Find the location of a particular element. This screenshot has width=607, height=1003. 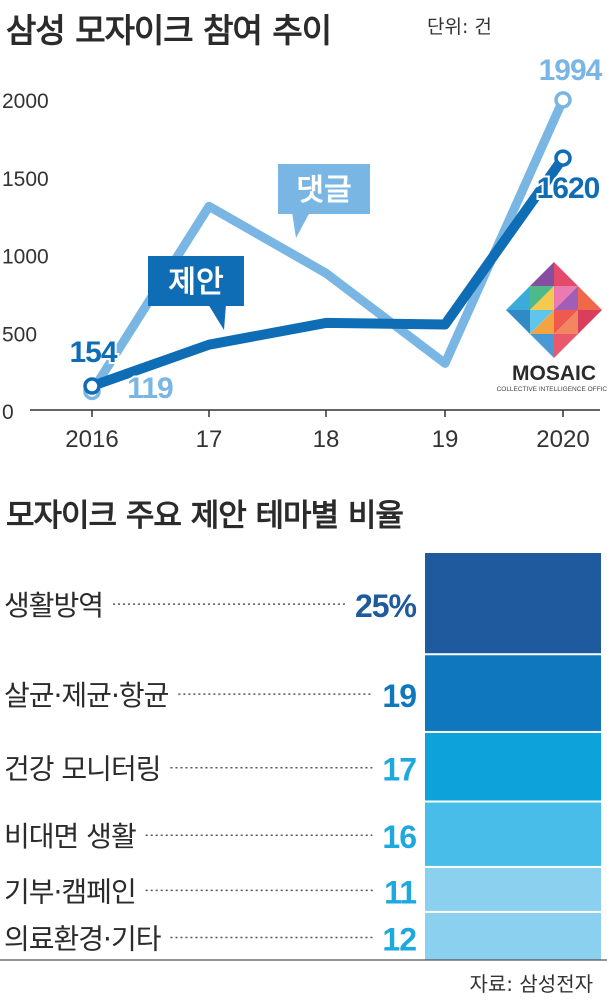

theme-value-label: 12 is located at coordinates (399, 939).